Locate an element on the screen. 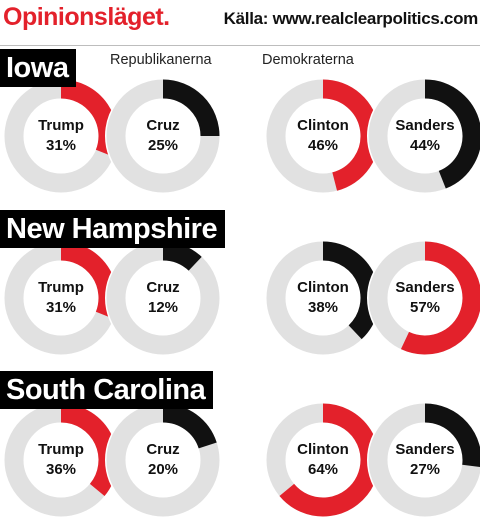 The width and height of the screenshot is (480, 524). south-carolina-sanders-label: Sanders 27% is located at coordinates (425, 460).